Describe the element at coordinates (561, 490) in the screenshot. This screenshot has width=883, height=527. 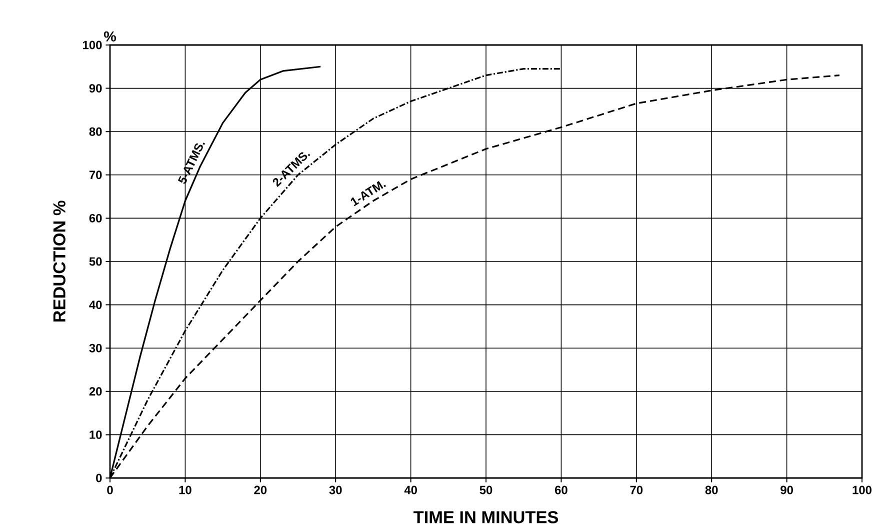
I see `x-tick-label: 60` at that location.